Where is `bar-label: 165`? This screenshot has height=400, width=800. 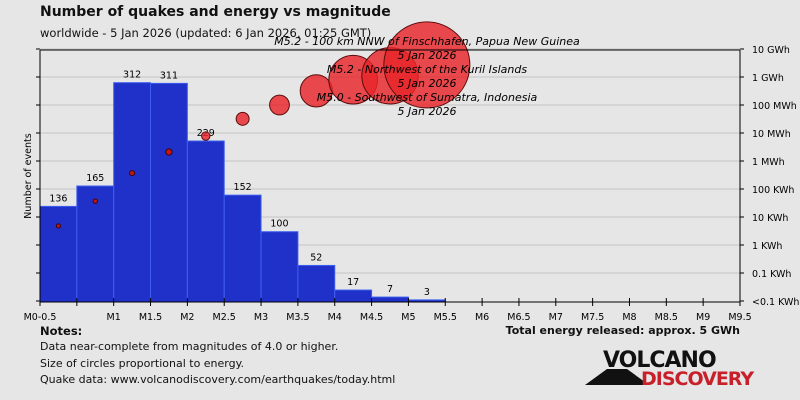 bar-label: 165 is located at coordinates (95, 178).